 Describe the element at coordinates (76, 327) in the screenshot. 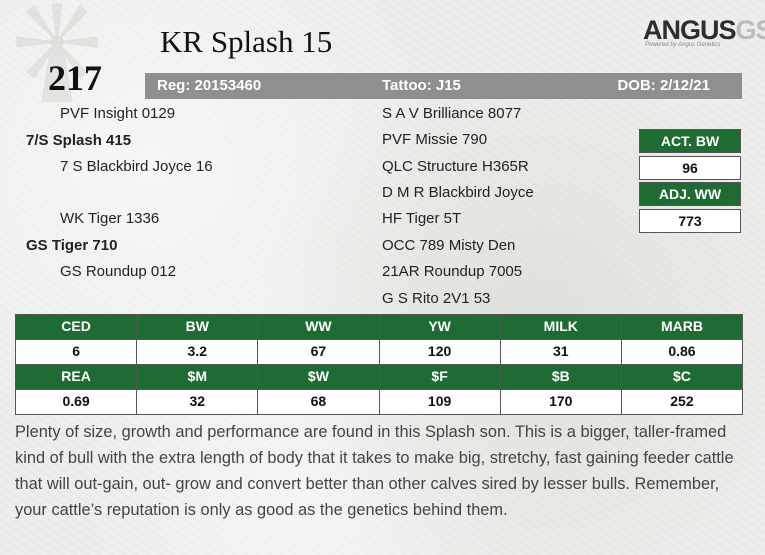

I see `epd-header-cell: CED` at that location.